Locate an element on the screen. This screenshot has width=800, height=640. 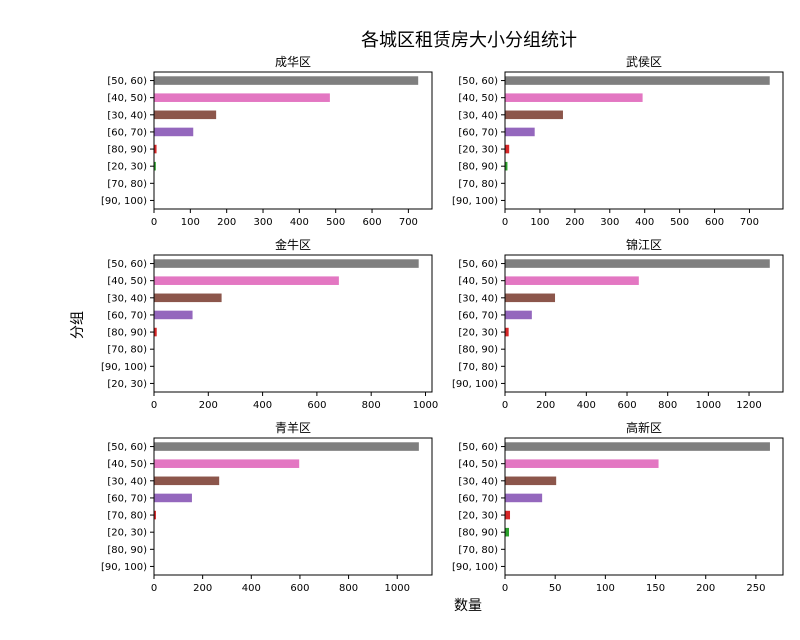
subplot-title: 武侯区 is located at coordinates (644, 62).